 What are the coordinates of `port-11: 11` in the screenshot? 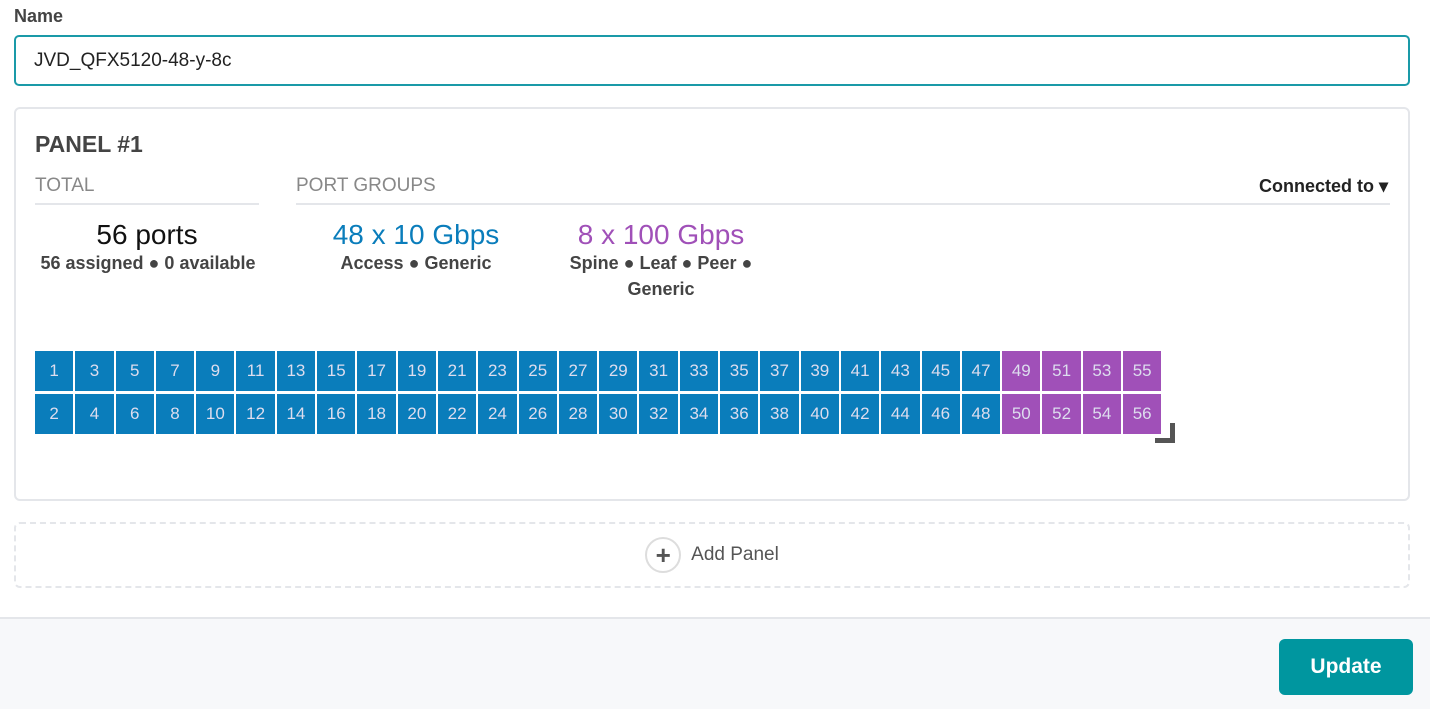 It's located at (255, 371).